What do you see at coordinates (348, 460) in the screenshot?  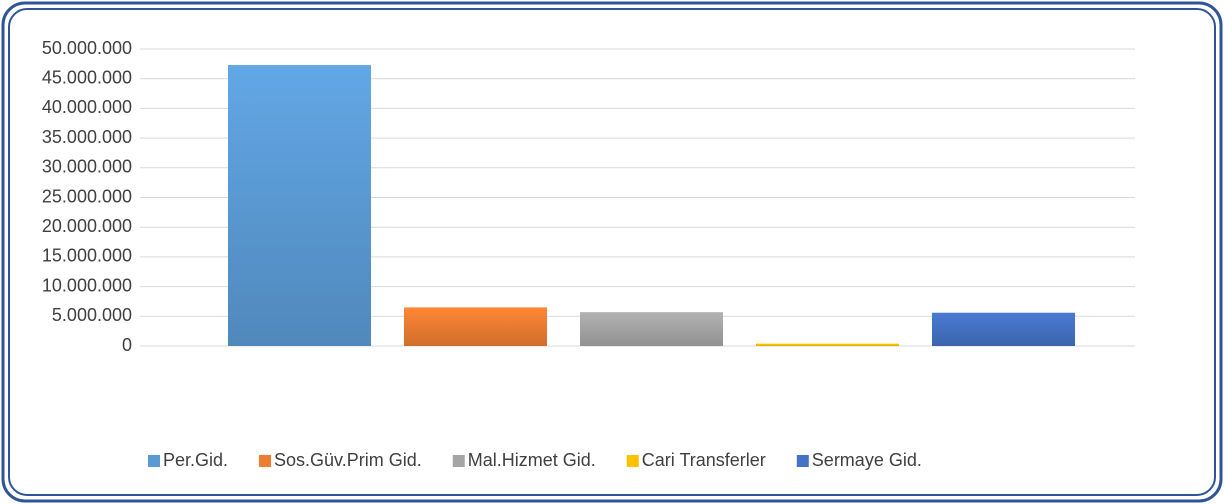 I see `legend-label: Sos.Güv.Prim Gid.` at bounding box center [348, 460].